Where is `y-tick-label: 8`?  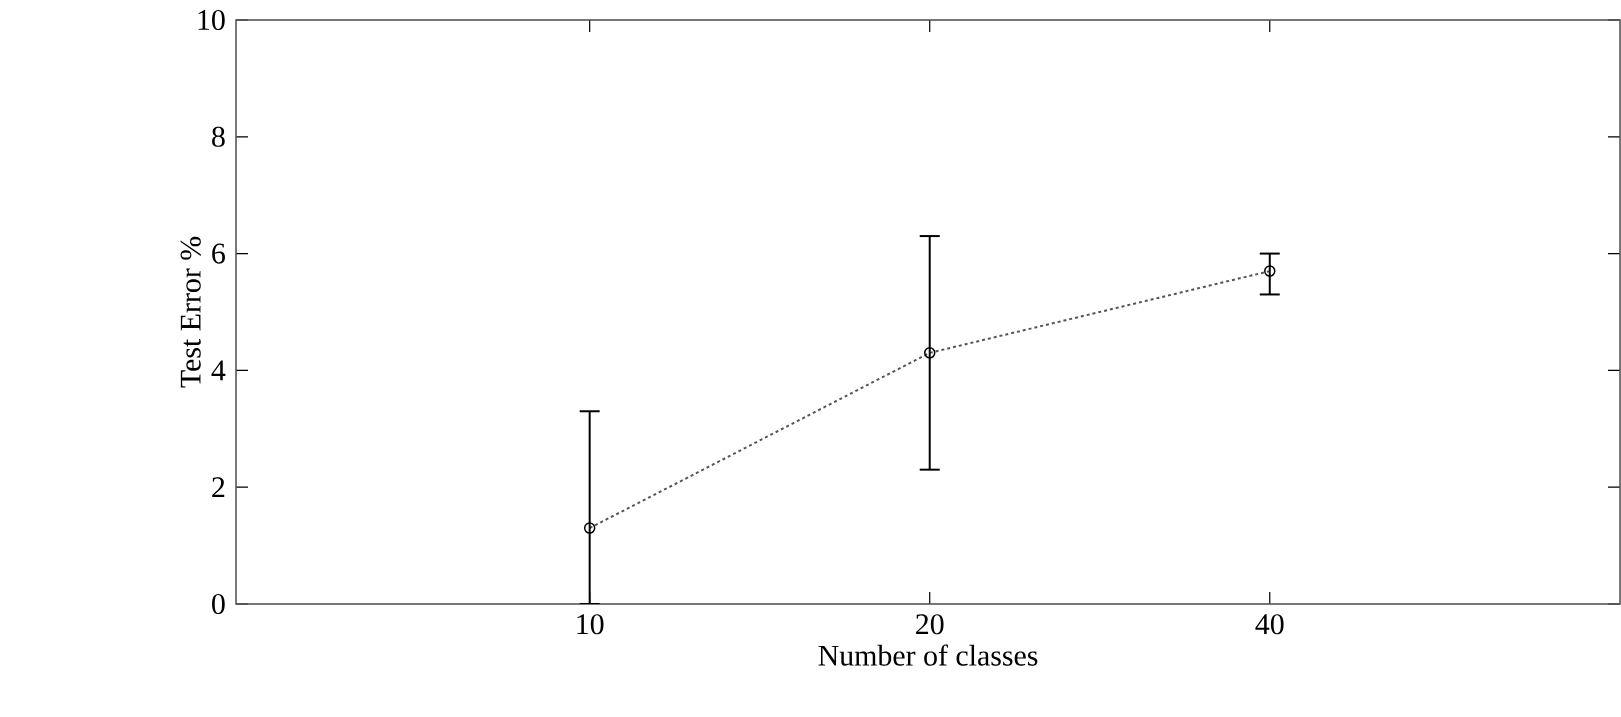 y-tick-label: 8 is located at coordinates (218, 136).